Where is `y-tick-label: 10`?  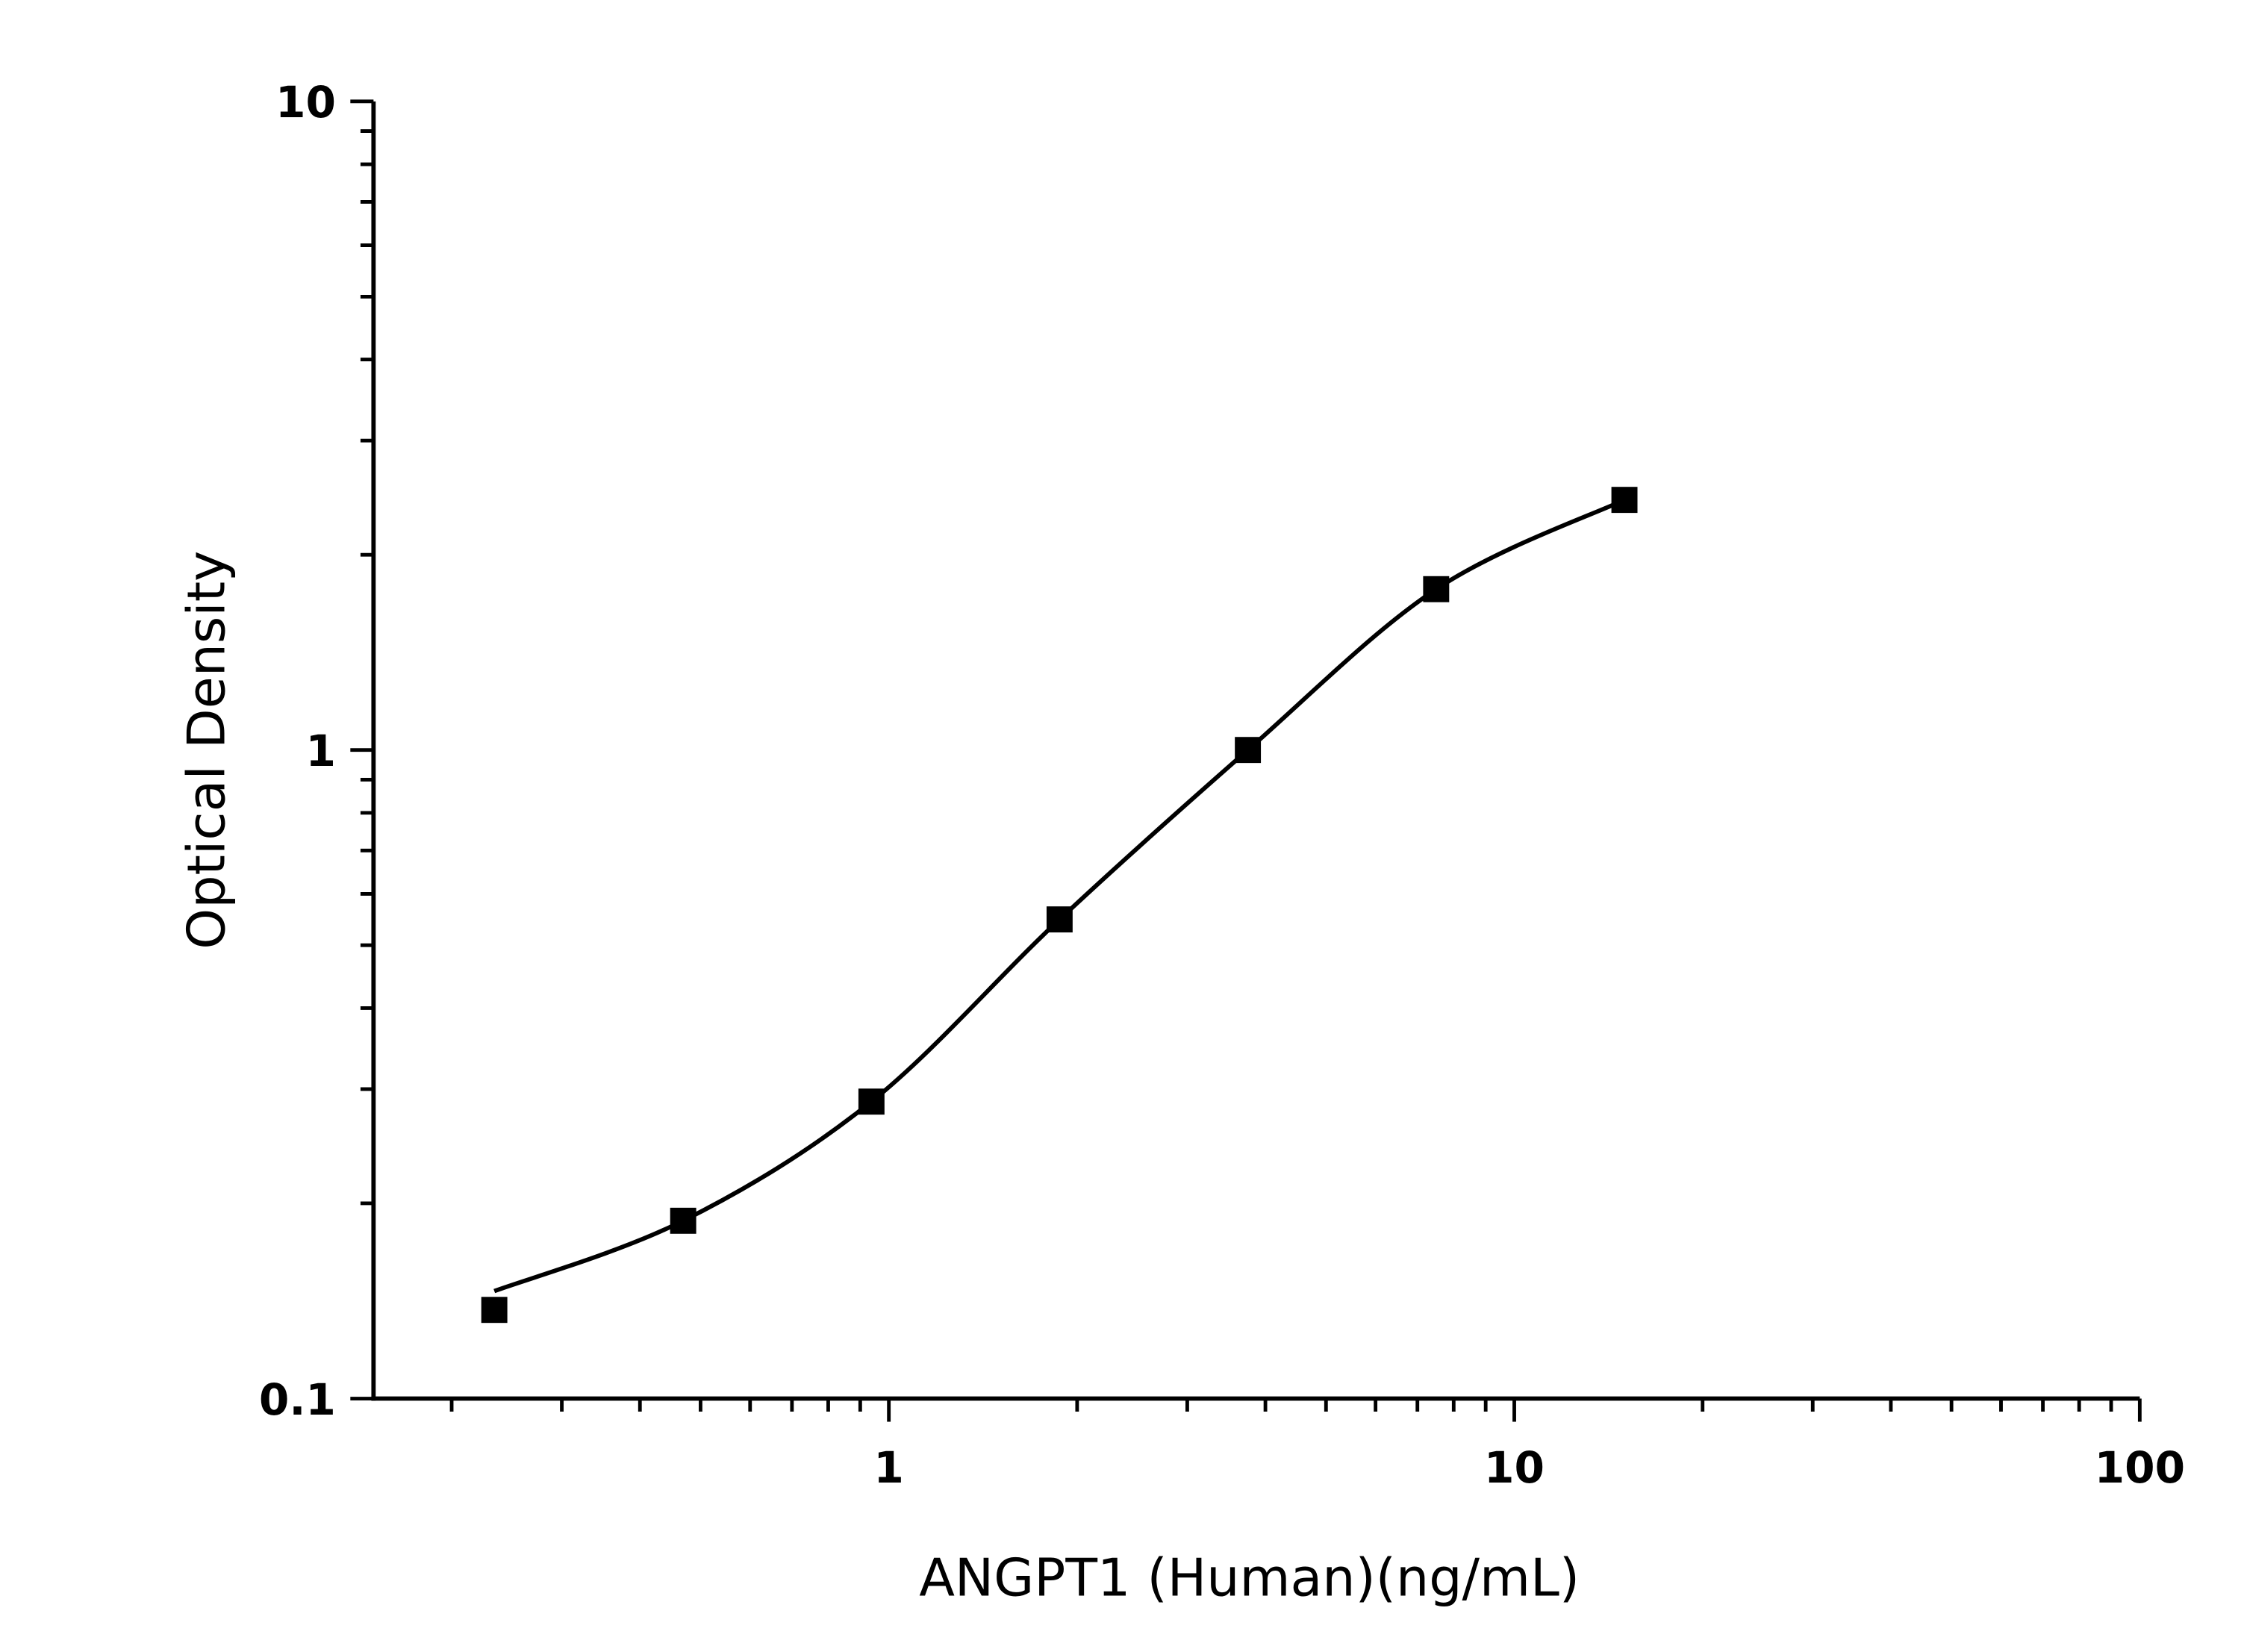 y-tick-label: 10 is located at coordinates (305, 103).